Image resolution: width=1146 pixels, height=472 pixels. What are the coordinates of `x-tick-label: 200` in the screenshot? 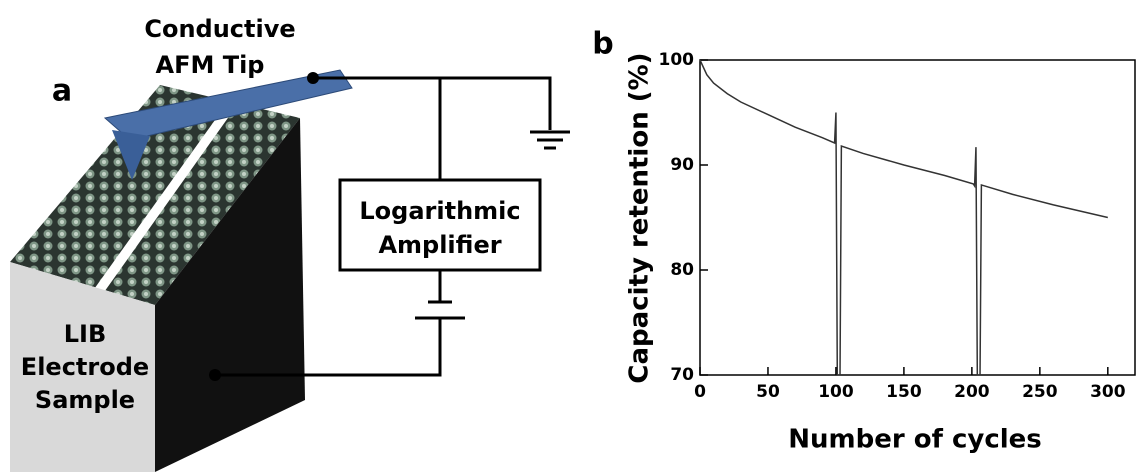 It's located at (972, 392).